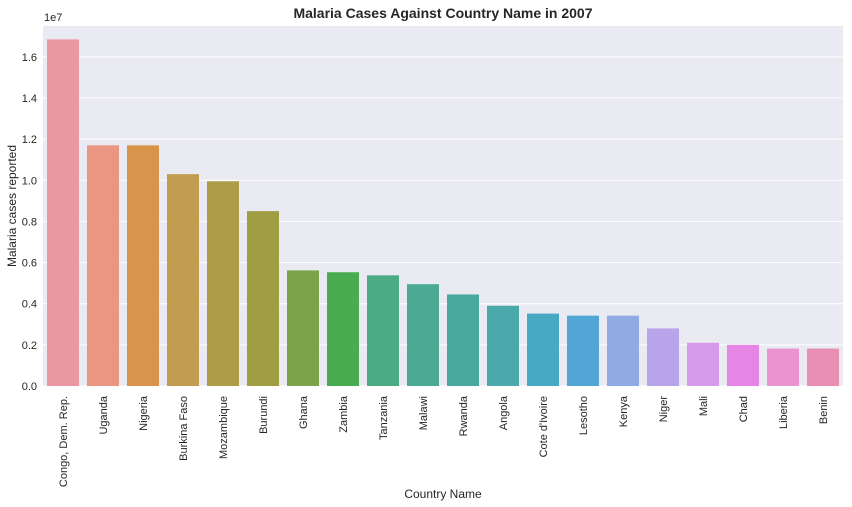 The height and width of the screenshot is (507, 852). I want to click on bar-liberia, so click(783, 367).